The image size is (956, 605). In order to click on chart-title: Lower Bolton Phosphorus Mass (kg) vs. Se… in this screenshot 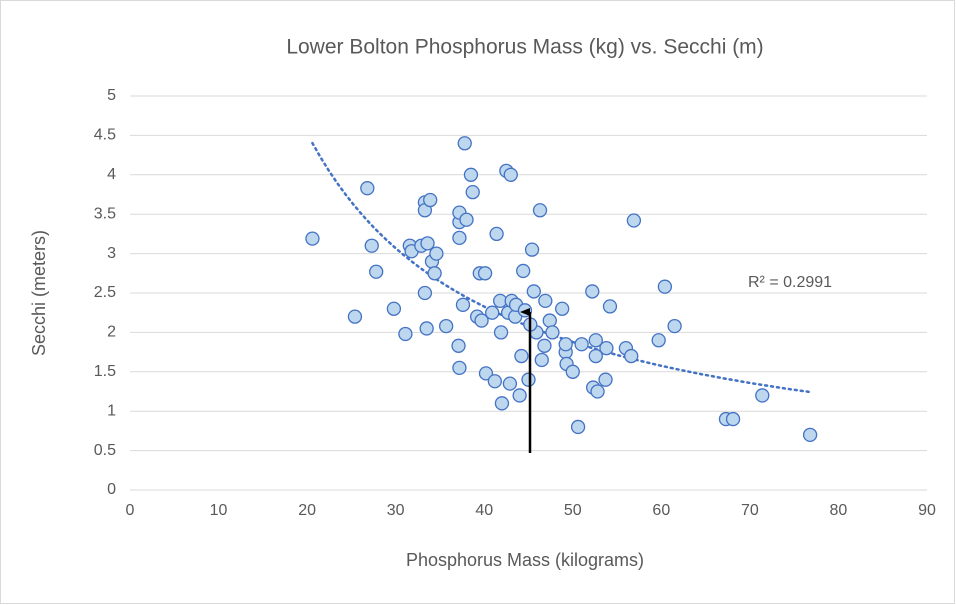, I will do `click(524, 47)`.